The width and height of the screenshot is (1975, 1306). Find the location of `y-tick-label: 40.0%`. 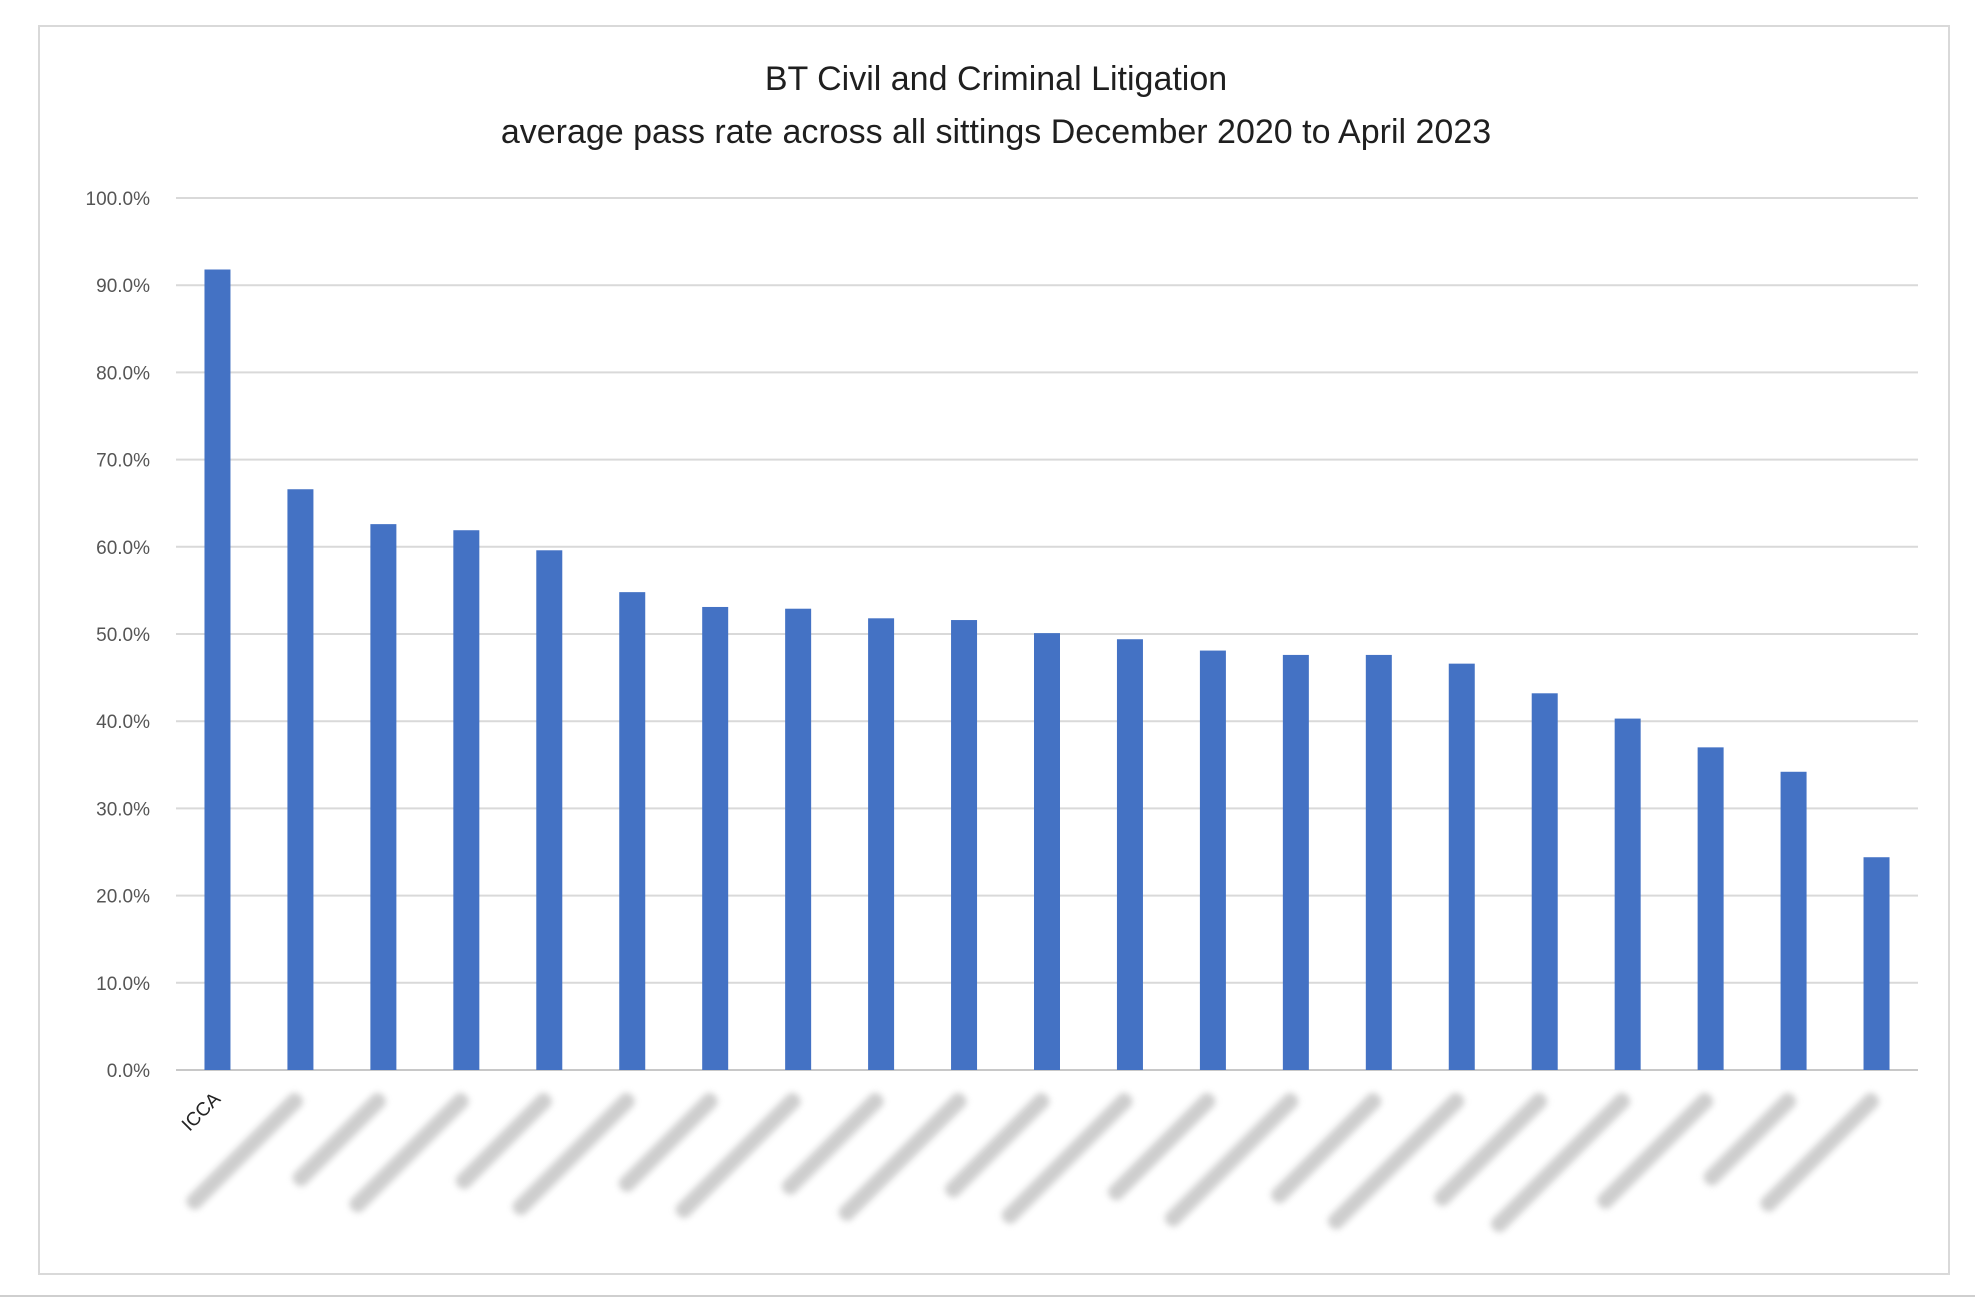

y-tick-label: 40.0% is located at coordinates (123, 722).